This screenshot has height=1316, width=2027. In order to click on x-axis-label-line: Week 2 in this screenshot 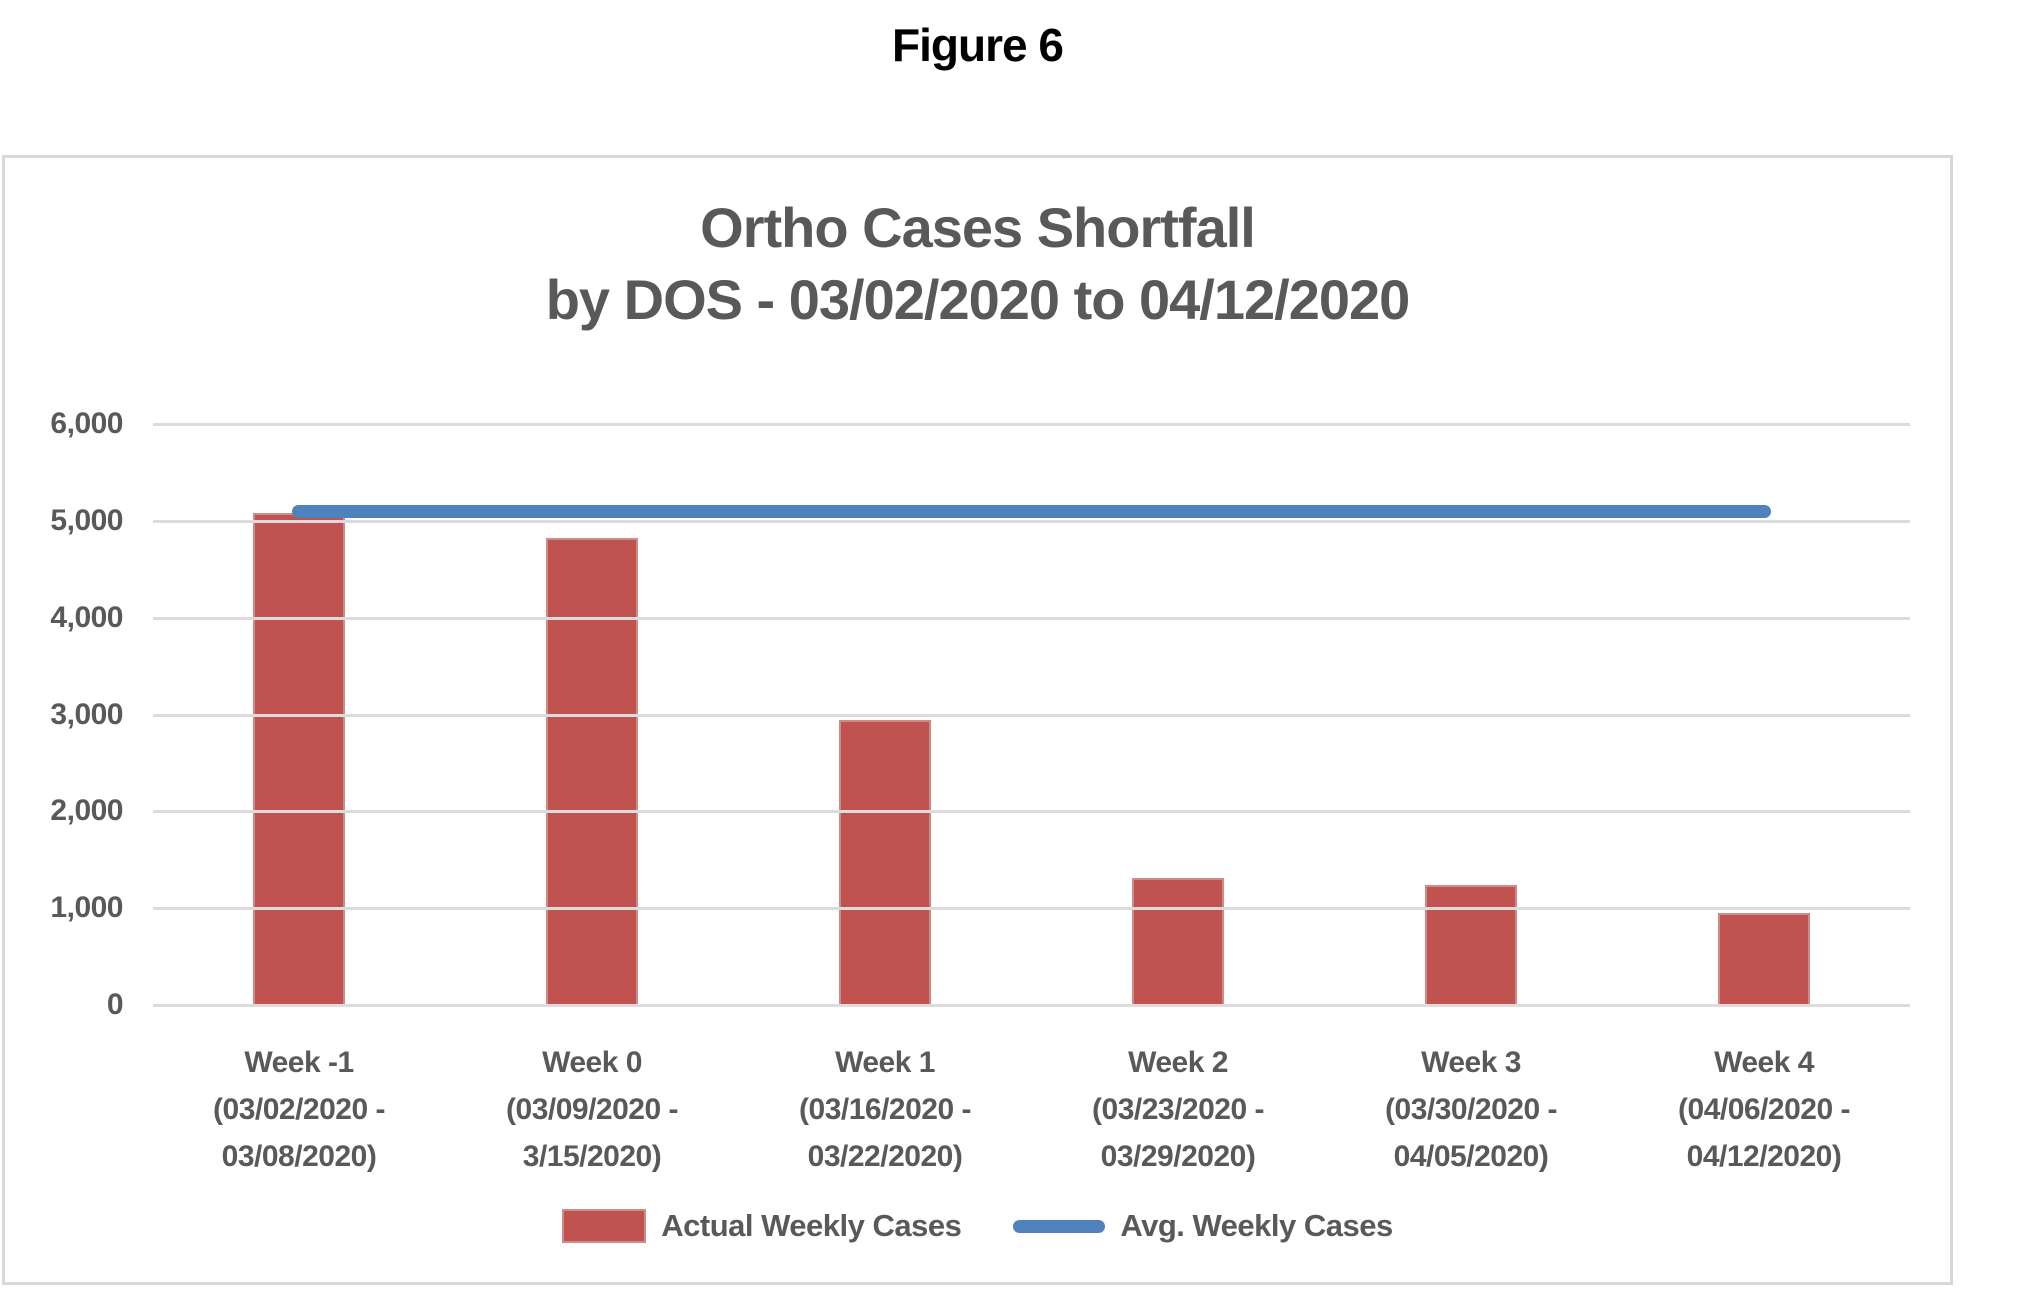, I will do `click(1178, 1062)`.